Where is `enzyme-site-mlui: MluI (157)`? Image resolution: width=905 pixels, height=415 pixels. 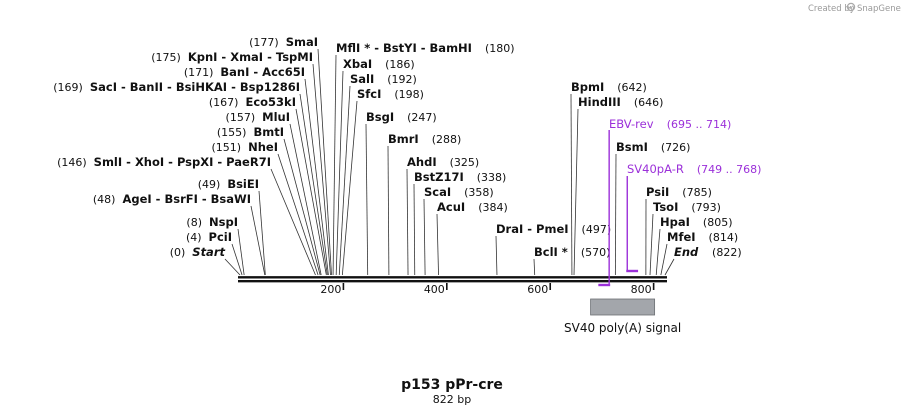
enzyme-site-mlui: MluI (157) is located at coordinates (258, 117).